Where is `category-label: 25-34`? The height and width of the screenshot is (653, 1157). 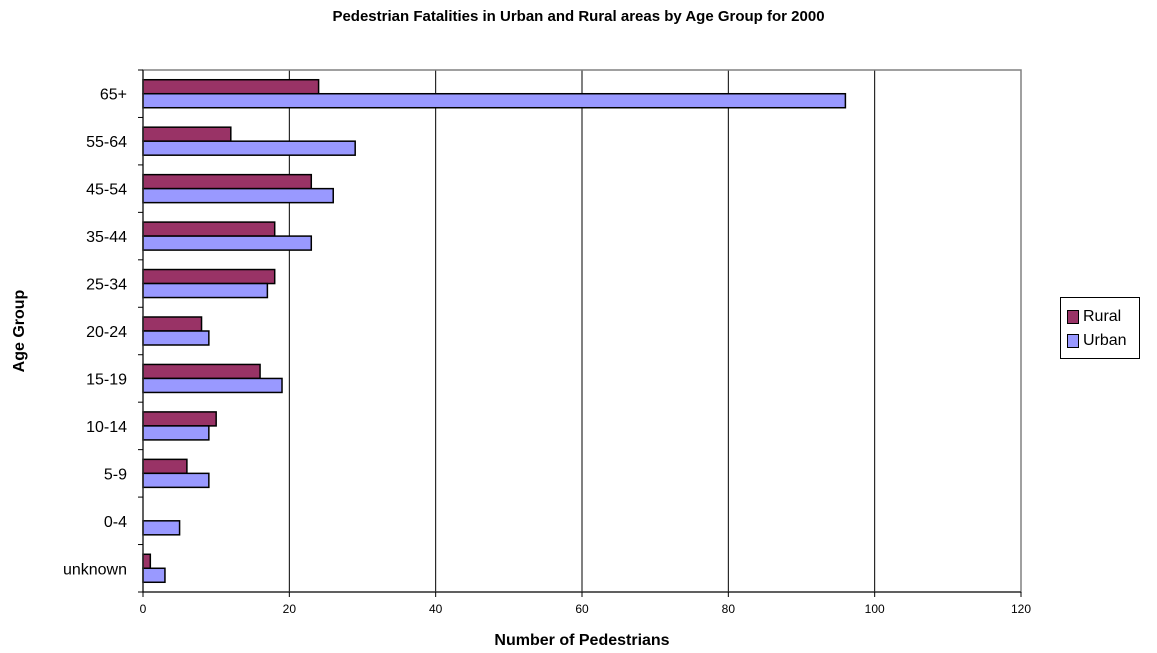 category-label: 25-34 is located at coordinates (106, 285).